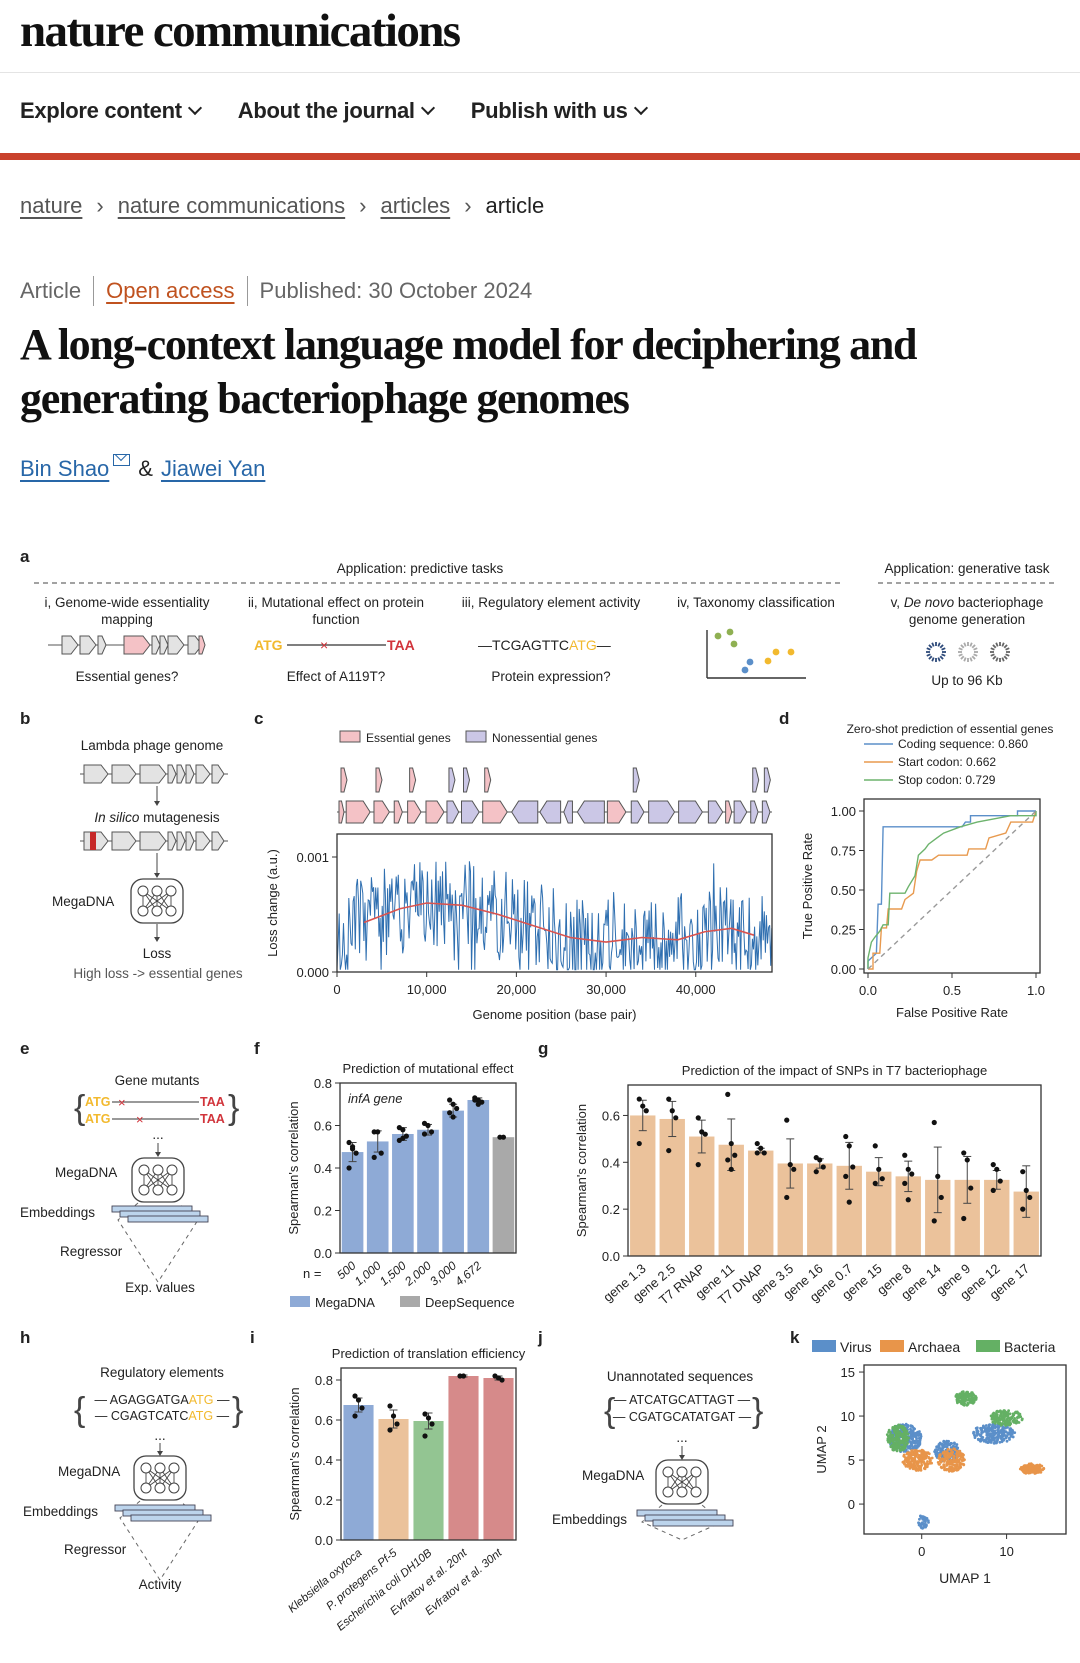 The image size is (1080, 1663). I want to click on legend-swatch, so click(824, 1346).